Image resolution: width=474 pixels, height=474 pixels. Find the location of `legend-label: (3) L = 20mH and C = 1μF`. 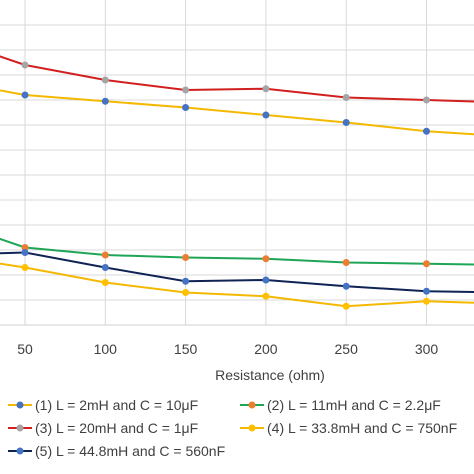

legend-label: (3) L = 20mH and C = 1μF is located at coordinates (116, 428).